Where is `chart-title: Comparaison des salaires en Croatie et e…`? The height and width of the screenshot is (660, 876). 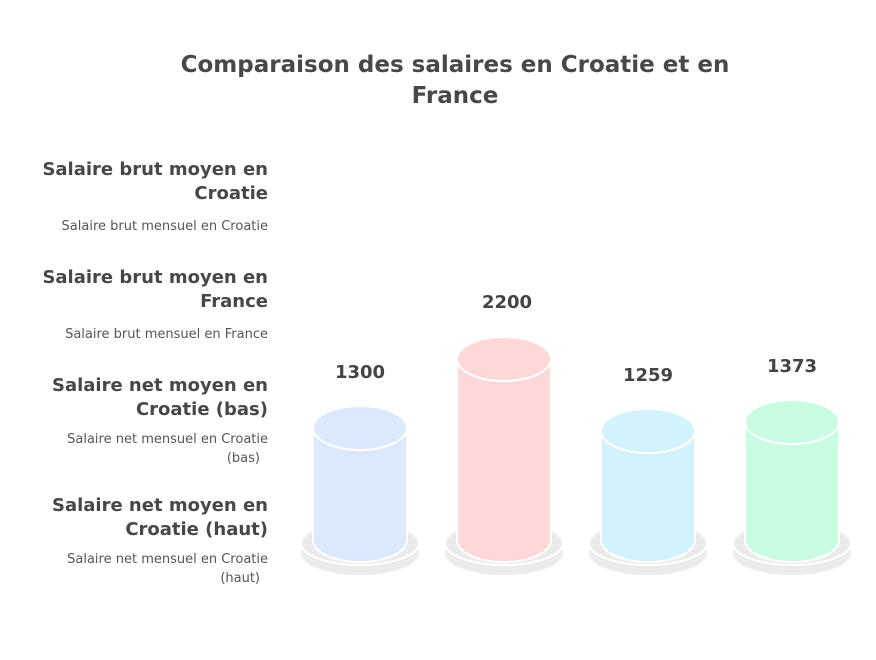
chart-title: Comparaison des salaires en Croatie et e… is located at coordinates (455, 81).